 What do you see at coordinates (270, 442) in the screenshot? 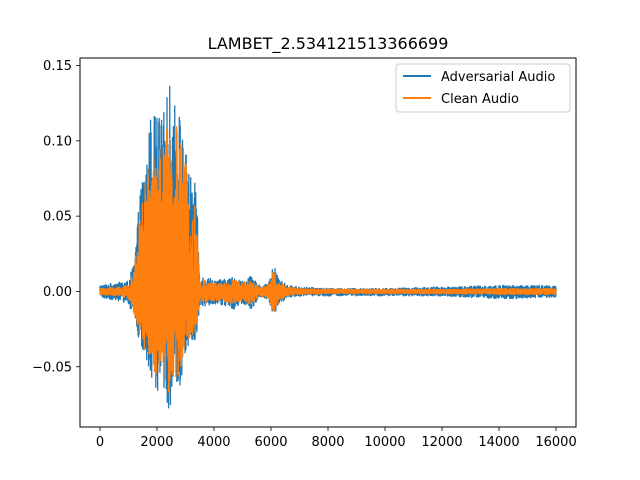
I see `x-tick-label: 6000` at bounding box center [270, 442].